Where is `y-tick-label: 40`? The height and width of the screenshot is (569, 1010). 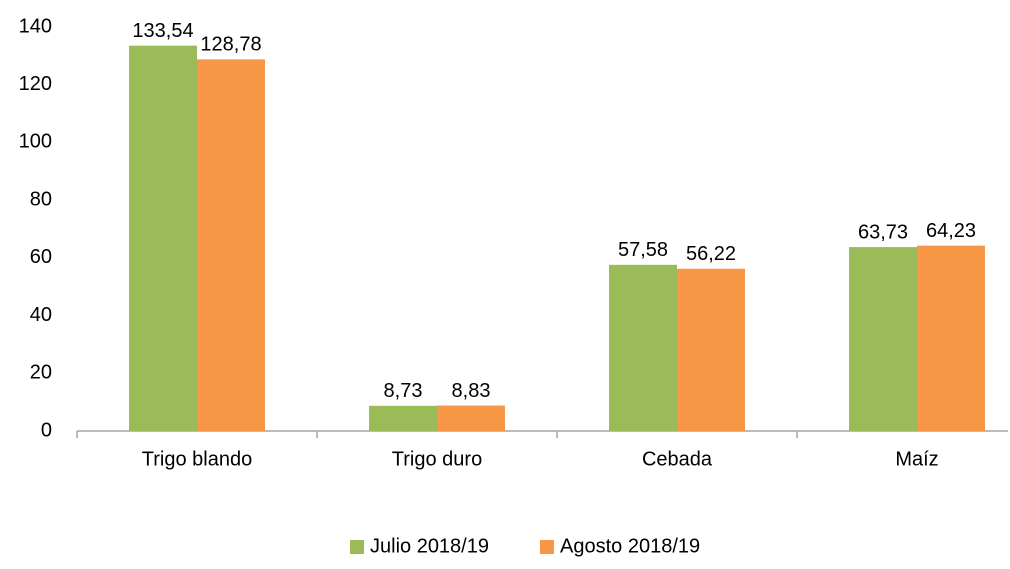
y-tick-label: 40 is located at coordinates (41, 315).